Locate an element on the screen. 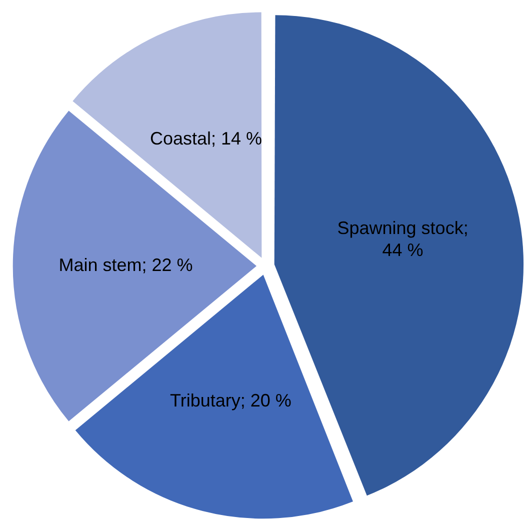 Image resolution: width=531 pixels, height=532 pixels. slice-label: Main stem; 22 % is located at coordinates (125, 264).